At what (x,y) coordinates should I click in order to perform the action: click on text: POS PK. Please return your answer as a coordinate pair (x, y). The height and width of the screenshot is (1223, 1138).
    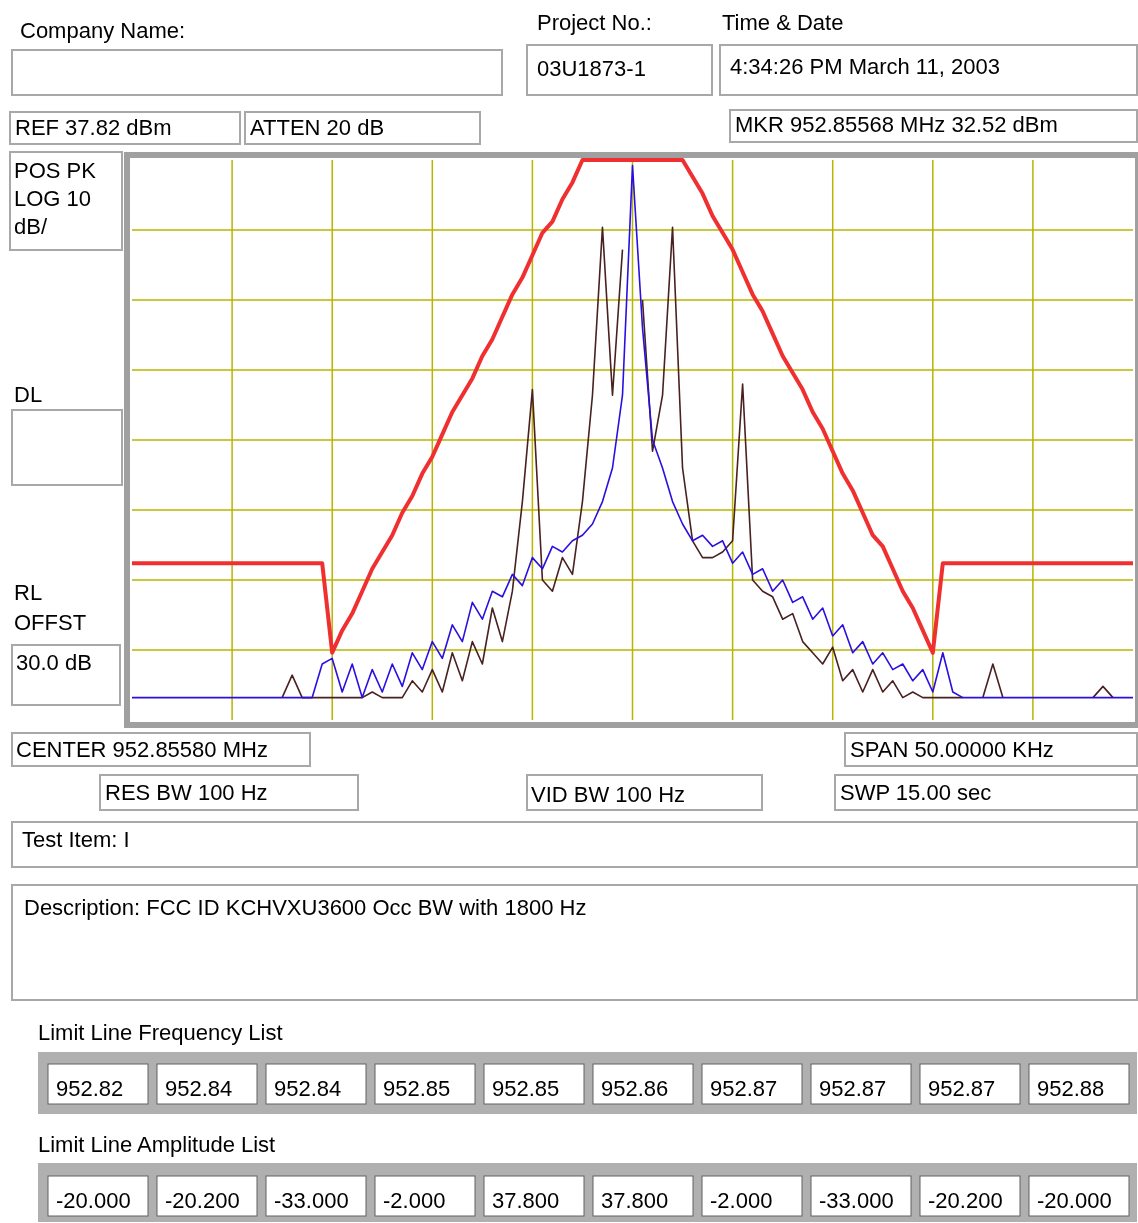
    Looking at the image, I should click on (55, 170).